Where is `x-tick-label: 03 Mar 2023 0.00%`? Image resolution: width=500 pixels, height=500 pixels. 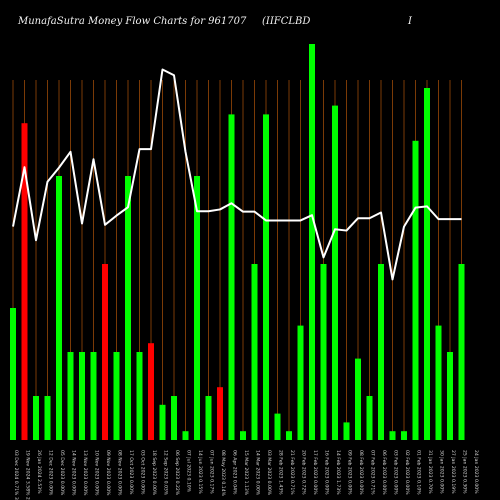 x-tick-label: 03 Mar 2023 0.00% is located at coordinates (269, 473).